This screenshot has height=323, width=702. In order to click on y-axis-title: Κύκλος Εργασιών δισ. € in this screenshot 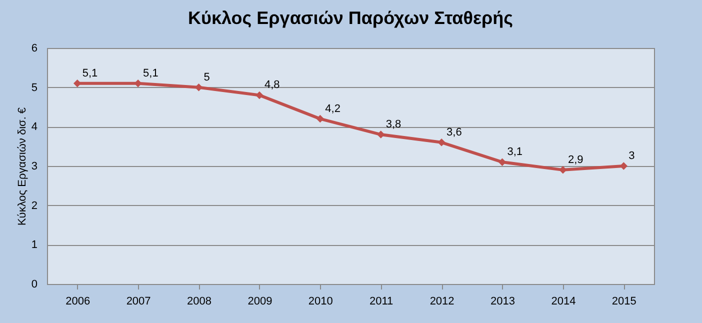, I will do `click(22, 166)`.